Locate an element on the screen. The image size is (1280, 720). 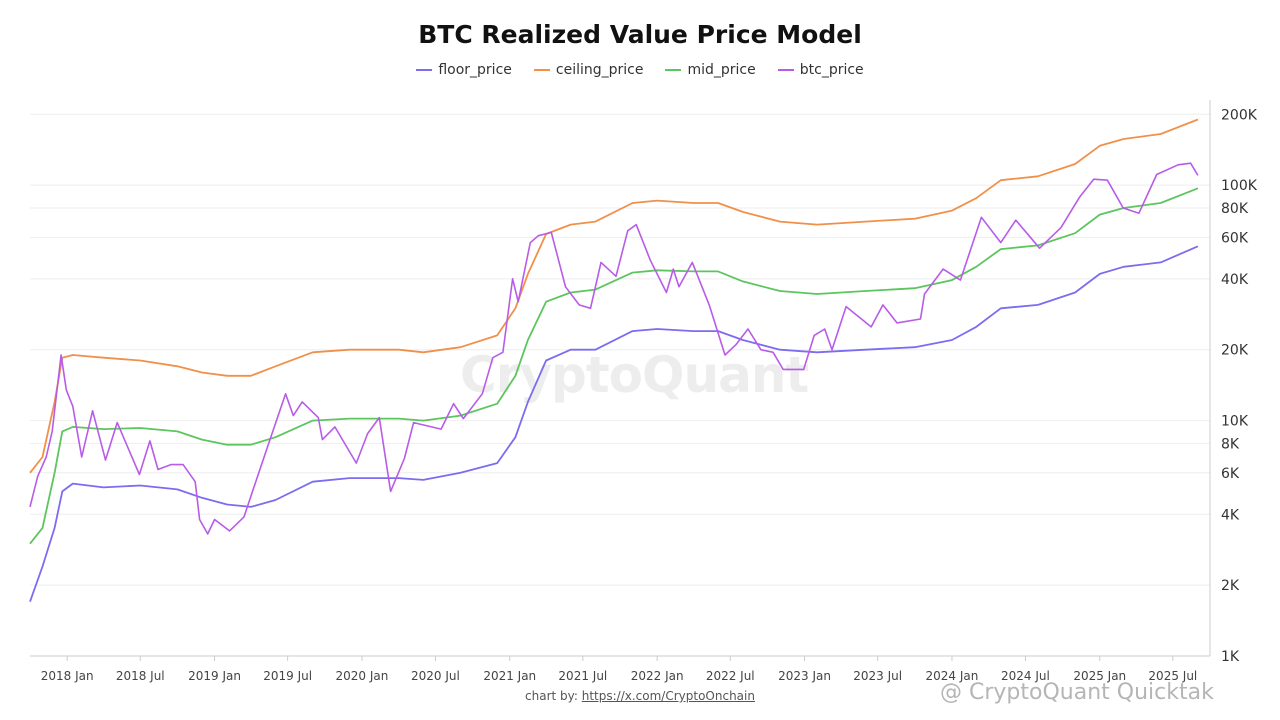
x-tick-label: 2022 Jul is located at coordinates (730, 676).